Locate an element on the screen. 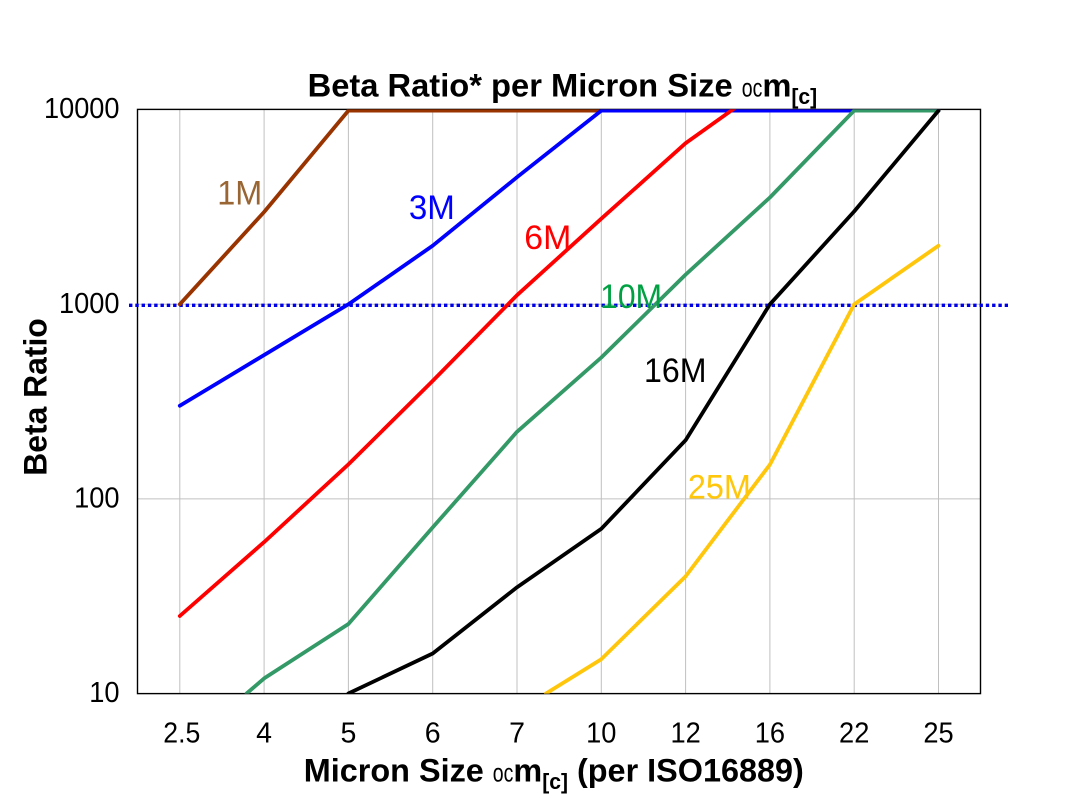 The image size is (1090, 808). svg-text: 4 is located at coordinates (264, 733).